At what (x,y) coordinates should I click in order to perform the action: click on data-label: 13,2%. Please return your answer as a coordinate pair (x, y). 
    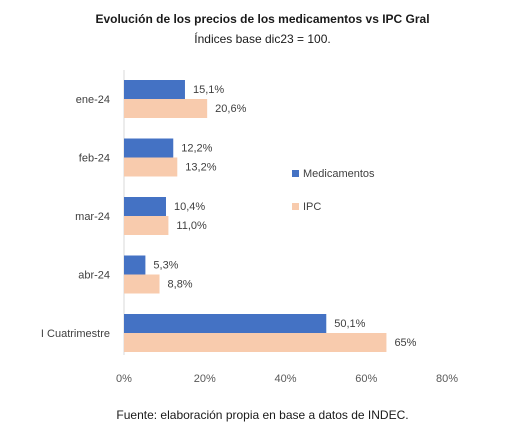
    Looking at the image, I should click on (200, 168).